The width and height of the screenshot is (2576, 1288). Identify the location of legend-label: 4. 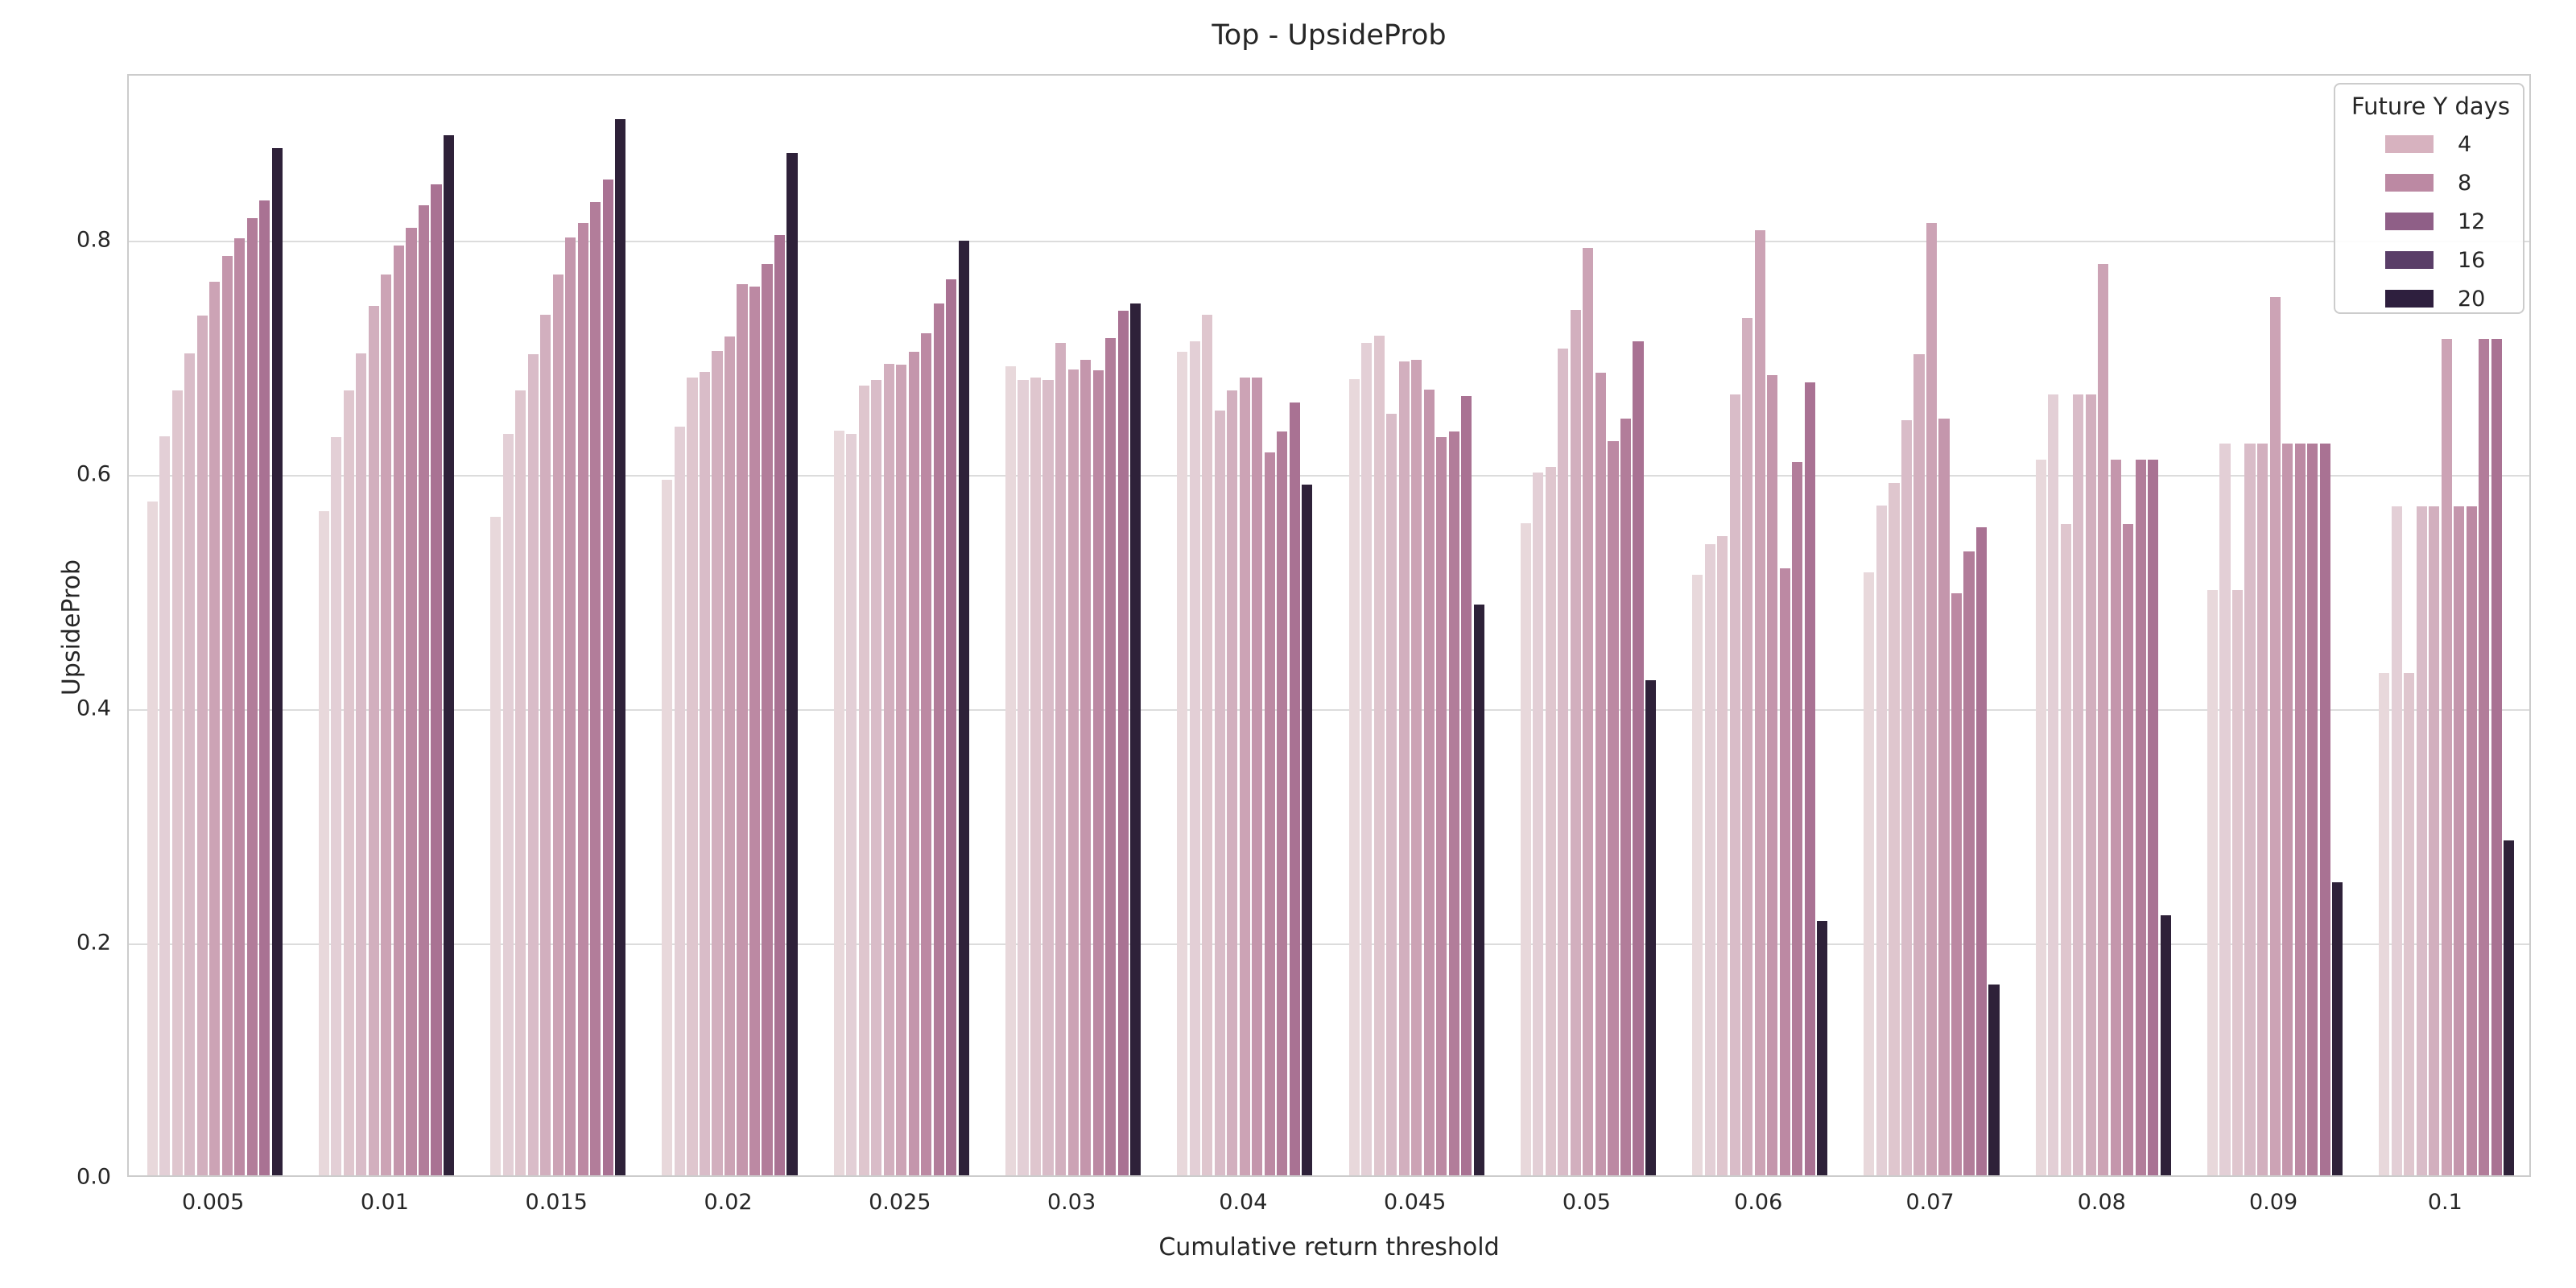
(2465, 144).